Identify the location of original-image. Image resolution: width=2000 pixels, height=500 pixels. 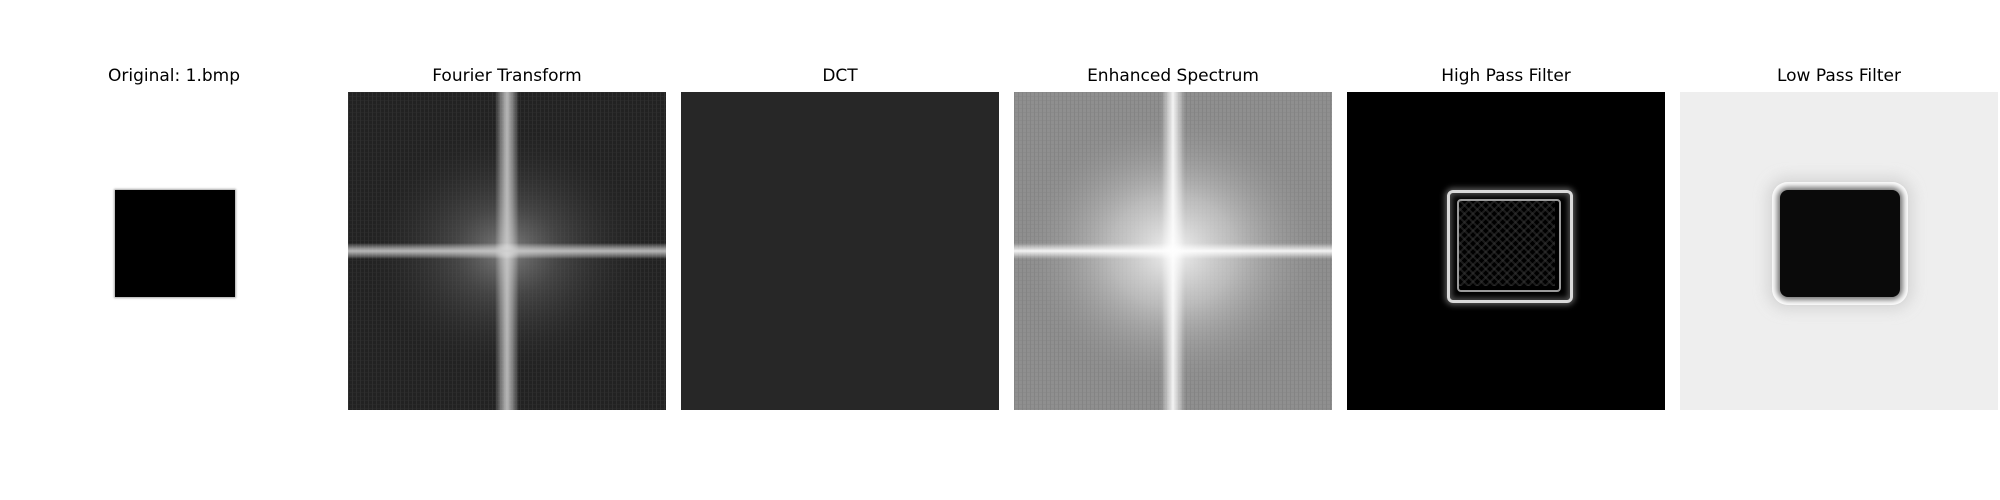
(174, 251).